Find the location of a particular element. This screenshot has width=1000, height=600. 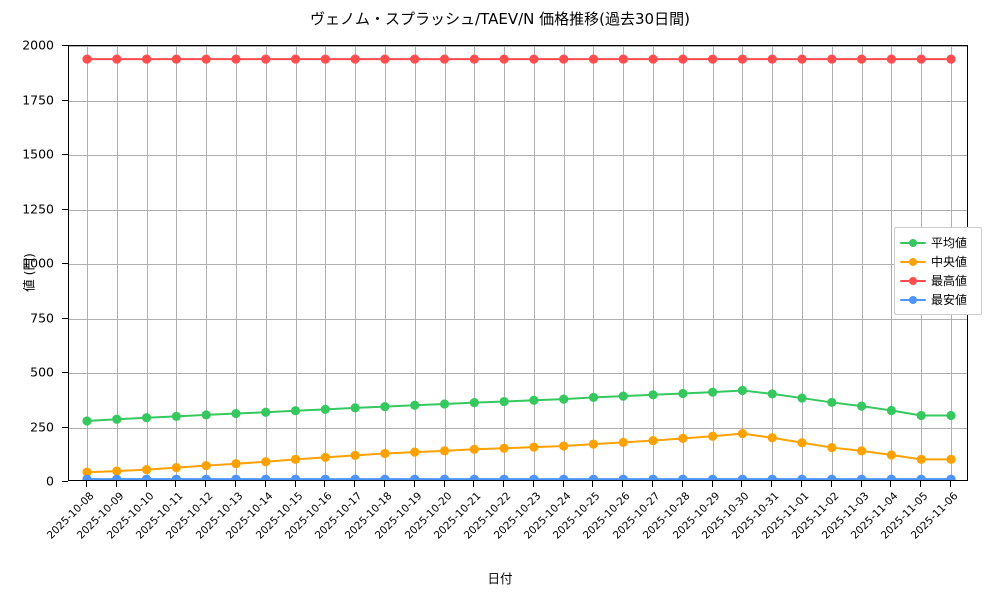

legend-item: 中央値 is located at coordinates (937, 261).